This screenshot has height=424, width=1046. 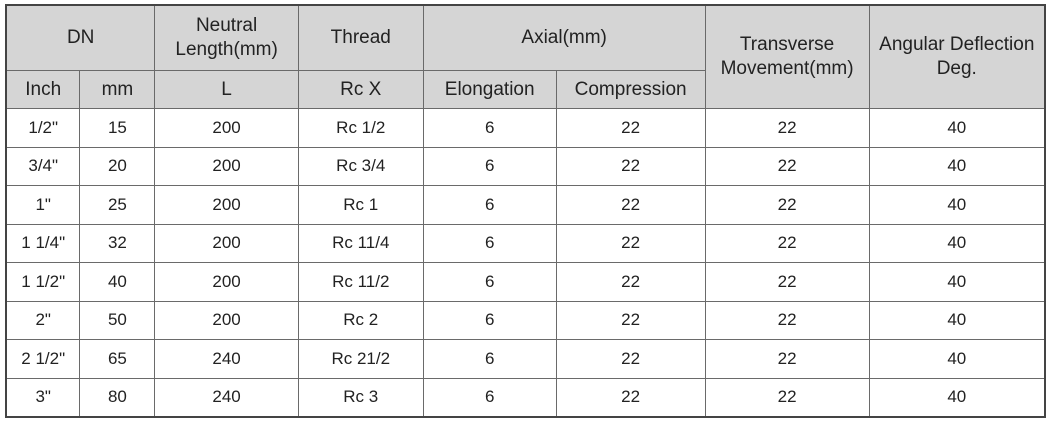 I want to click on cell-mm: 50, so click(x=117, y=320).